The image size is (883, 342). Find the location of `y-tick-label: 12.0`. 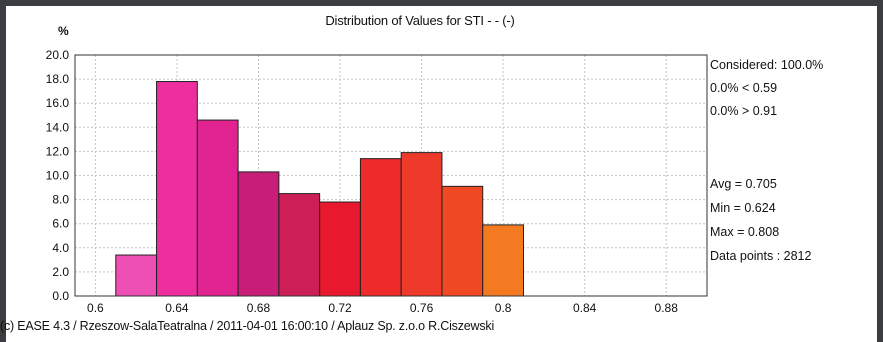

y-tick-label: 12.0 is located at coordinates (58, 151).